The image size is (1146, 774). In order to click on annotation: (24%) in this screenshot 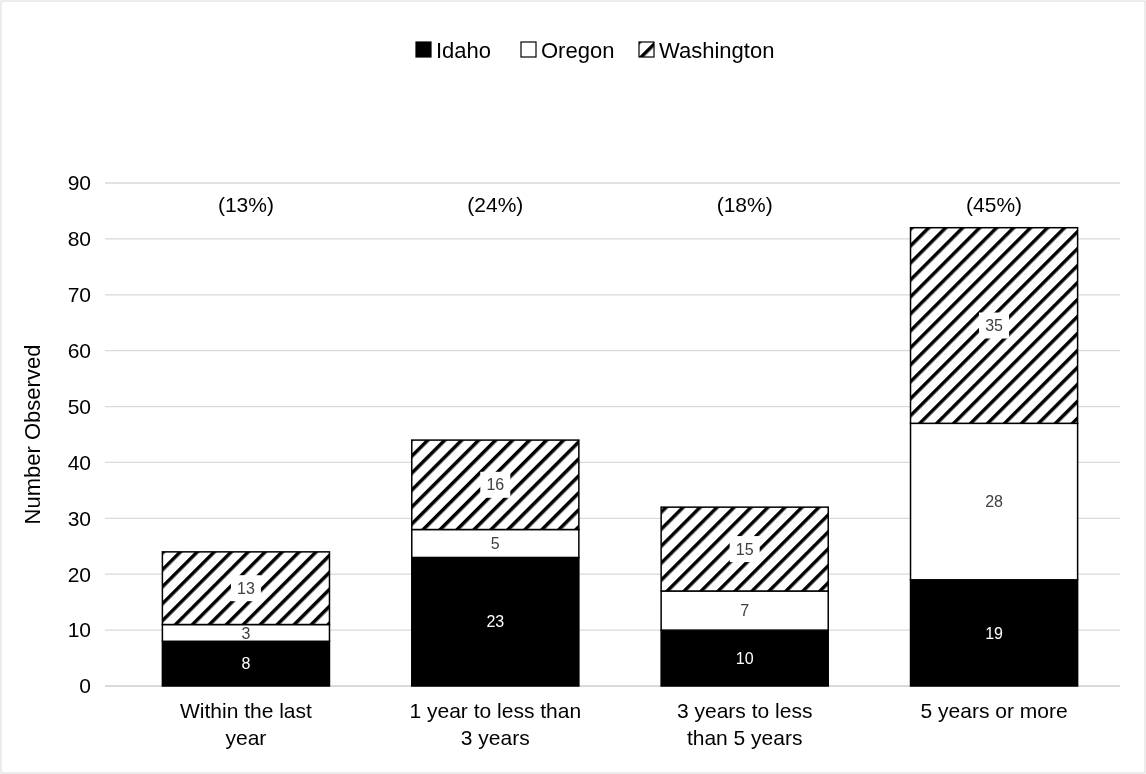, I will do `click(495, 205)`.